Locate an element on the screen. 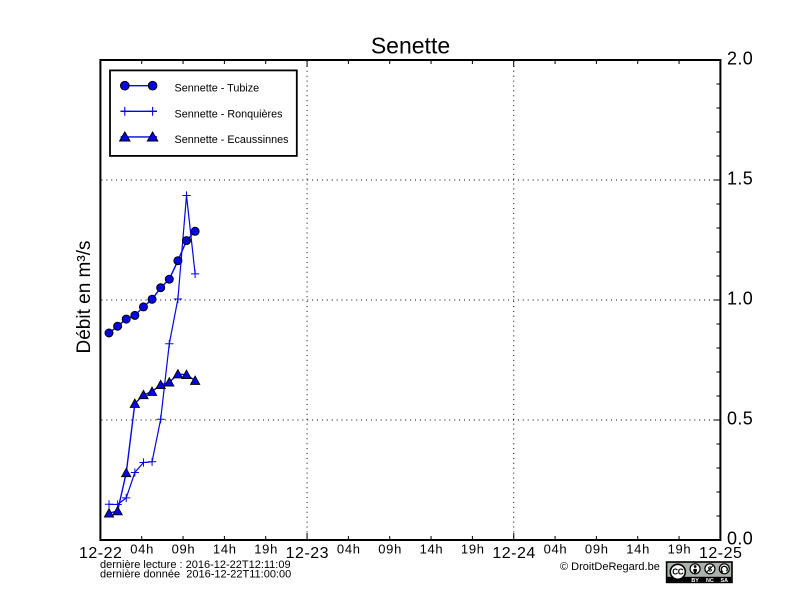 Image resolution: width=800 pixels, height=600 pixels. svg-text: BY is located at coordinates (695, 581).